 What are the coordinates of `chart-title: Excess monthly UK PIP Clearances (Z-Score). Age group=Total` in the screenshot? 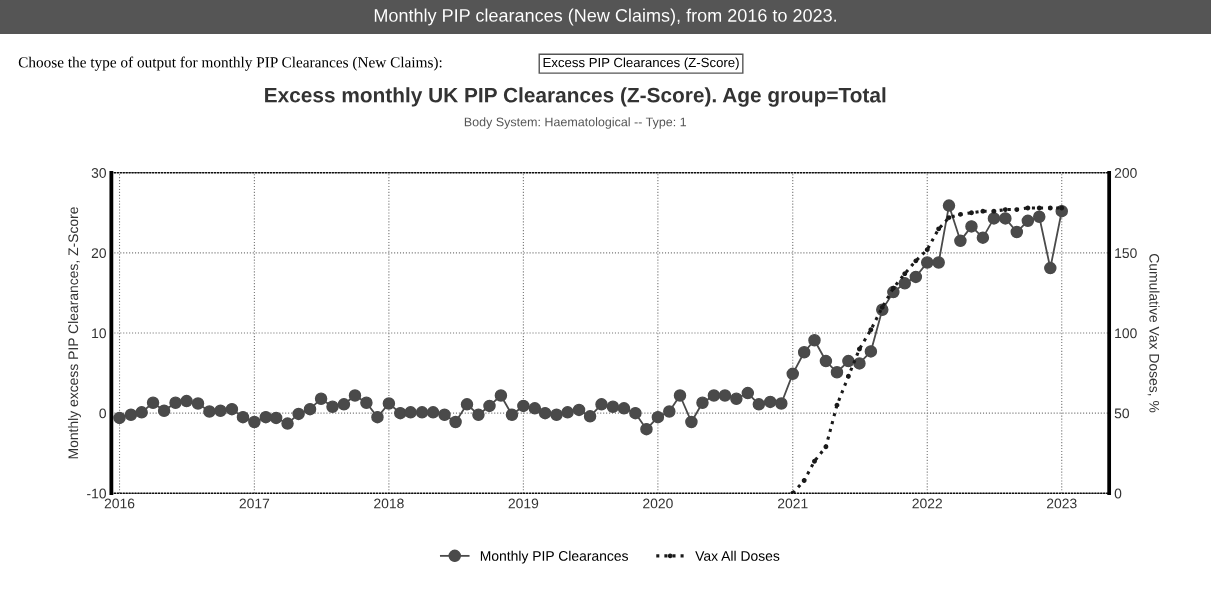 It's located at (575, 97).